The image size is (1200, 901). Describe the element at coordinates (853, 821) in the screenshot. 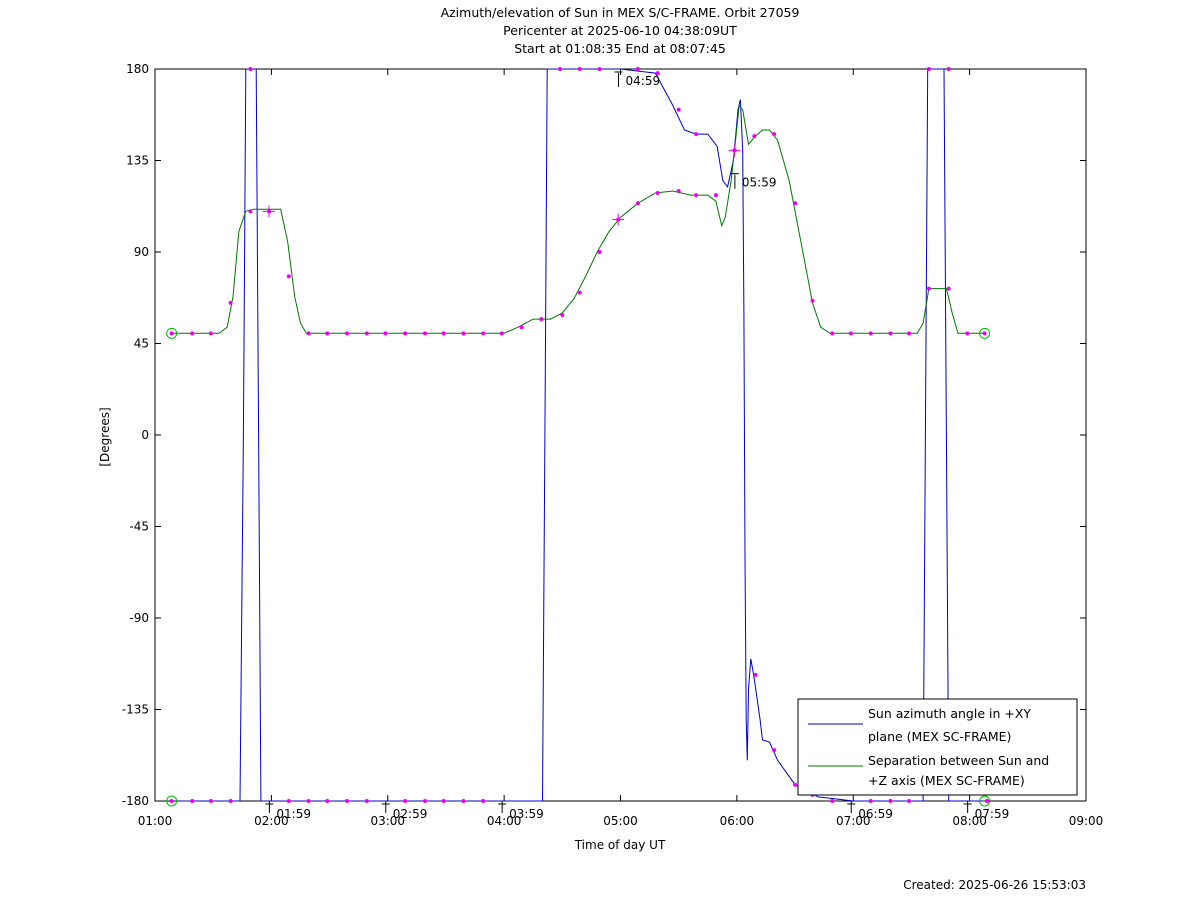

I see `x-tick-label: 07:00` at that location.